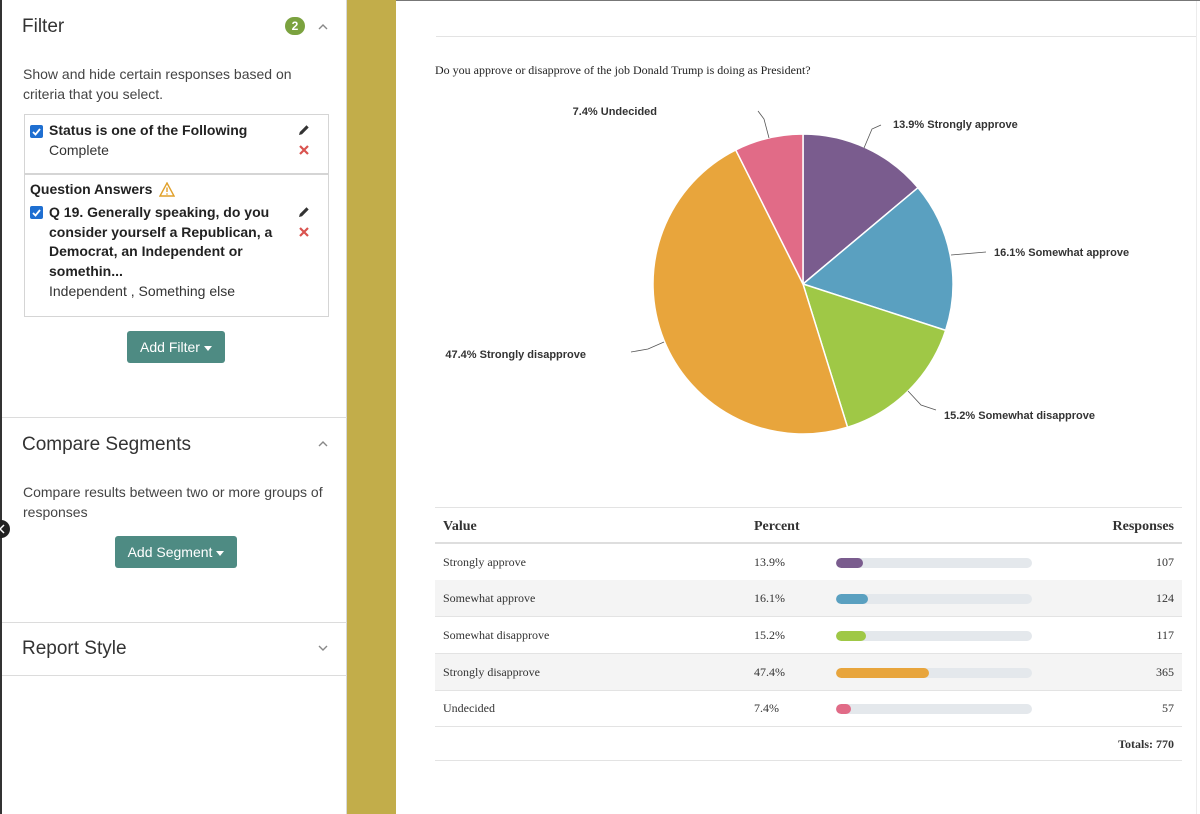 The width and height of the screenshot is (1200, 814). What do you see at coordinates (1165, 598) in the screenshot?
I see `row-responses: 124` at bounding box center [1165, 598].